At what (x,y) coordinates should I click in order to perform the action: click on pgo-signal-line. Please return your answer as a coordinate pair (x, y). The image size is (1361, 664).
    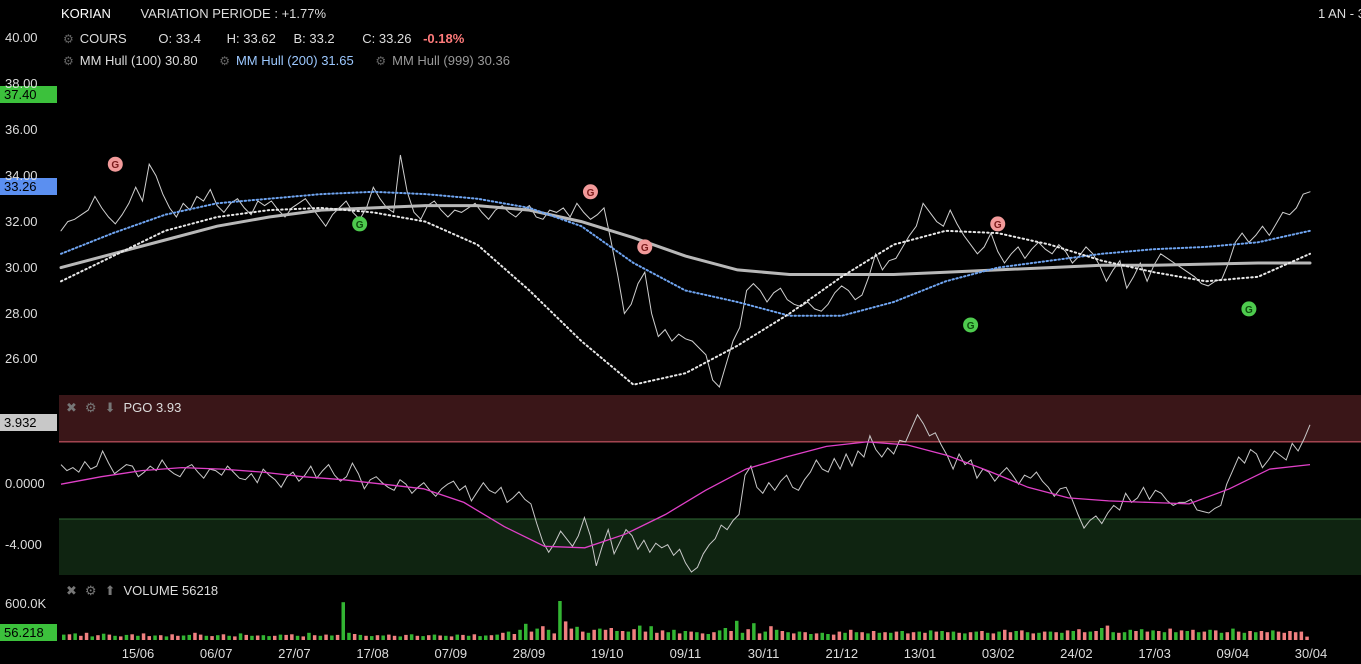
    Looking at the image, I should click on (685, 495).